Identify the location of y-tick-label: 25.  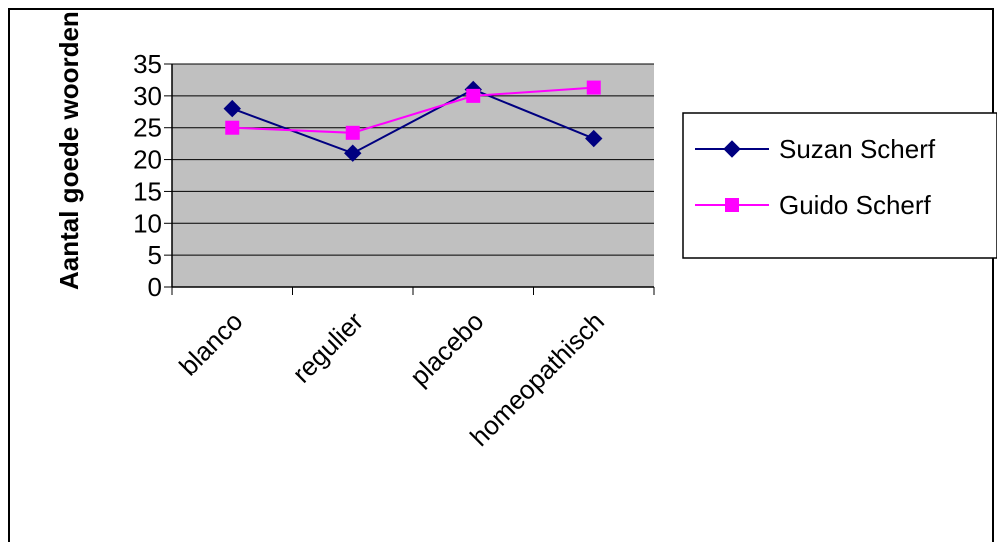
(147, 128).